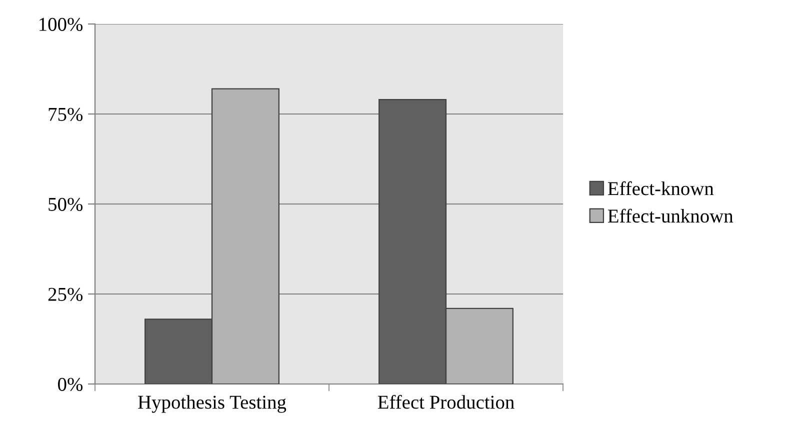  Describe the element at coordinates (446, 401) in the screenshot. I see `x-tick-label: Effect Production` at that location.